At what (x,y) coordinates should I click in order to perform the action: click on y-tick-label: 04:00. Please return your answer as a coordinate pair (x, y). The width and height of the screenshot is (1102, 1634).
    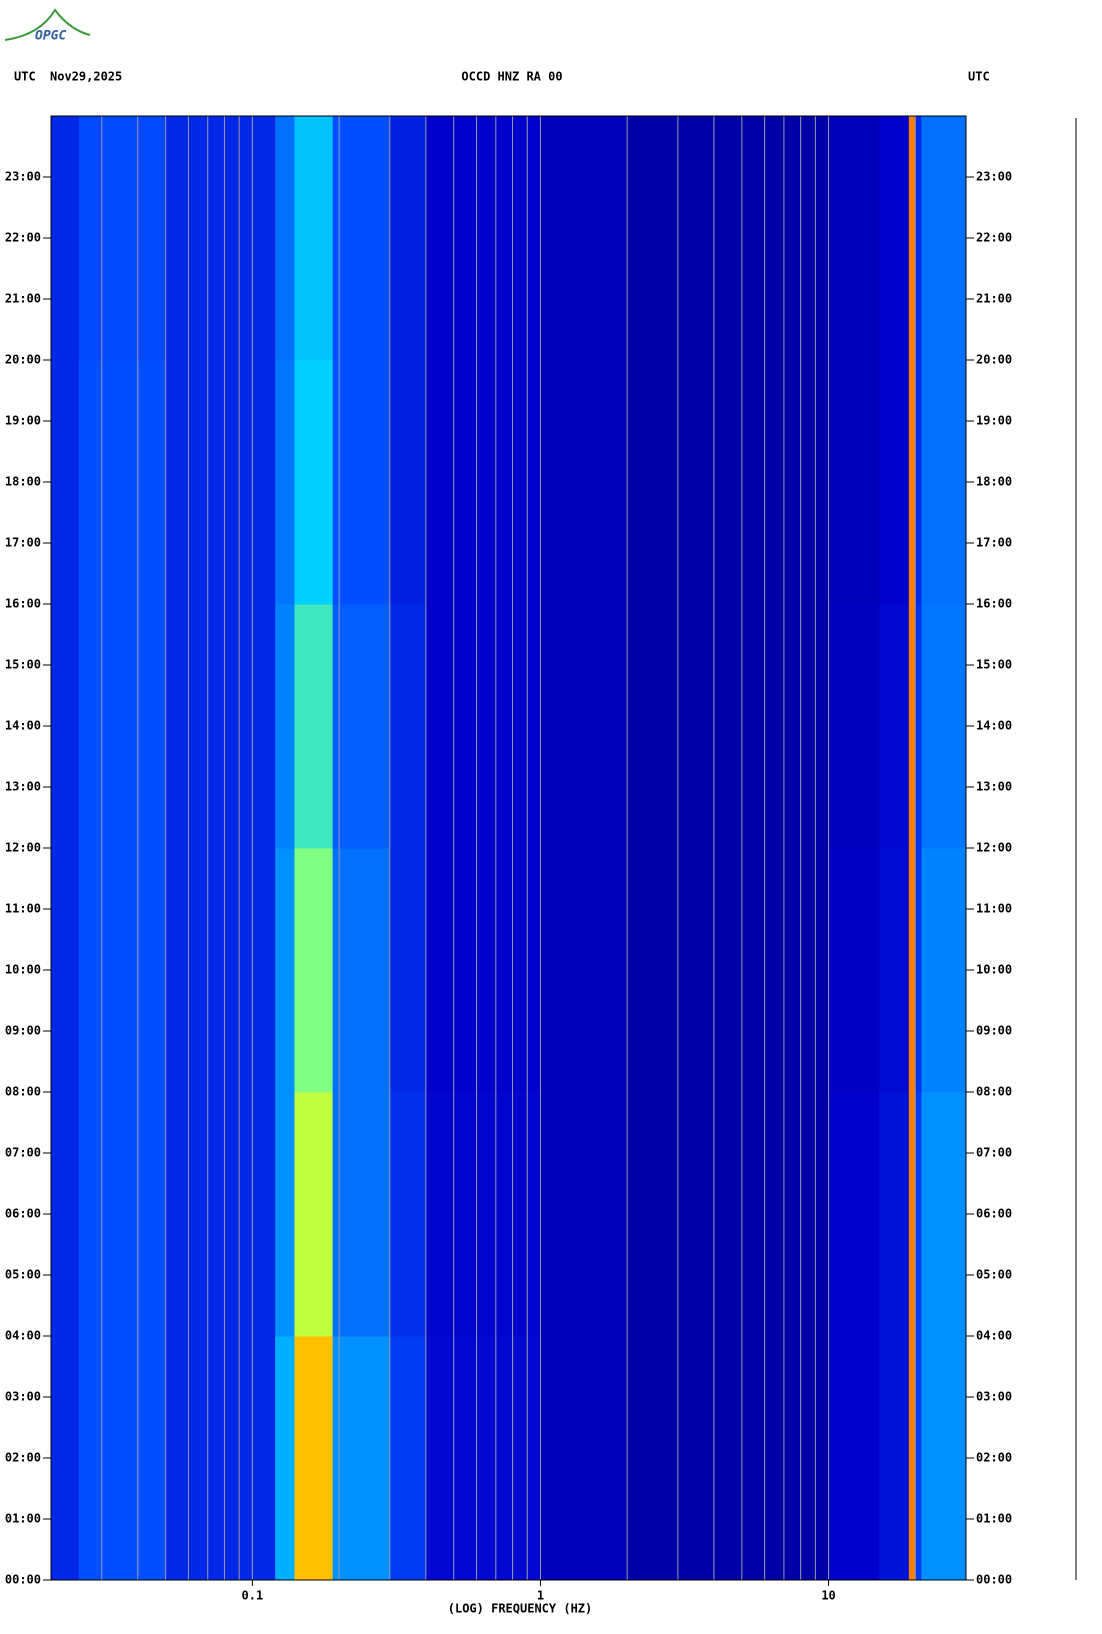
    Looking at the image, I should click on (23, 1336).